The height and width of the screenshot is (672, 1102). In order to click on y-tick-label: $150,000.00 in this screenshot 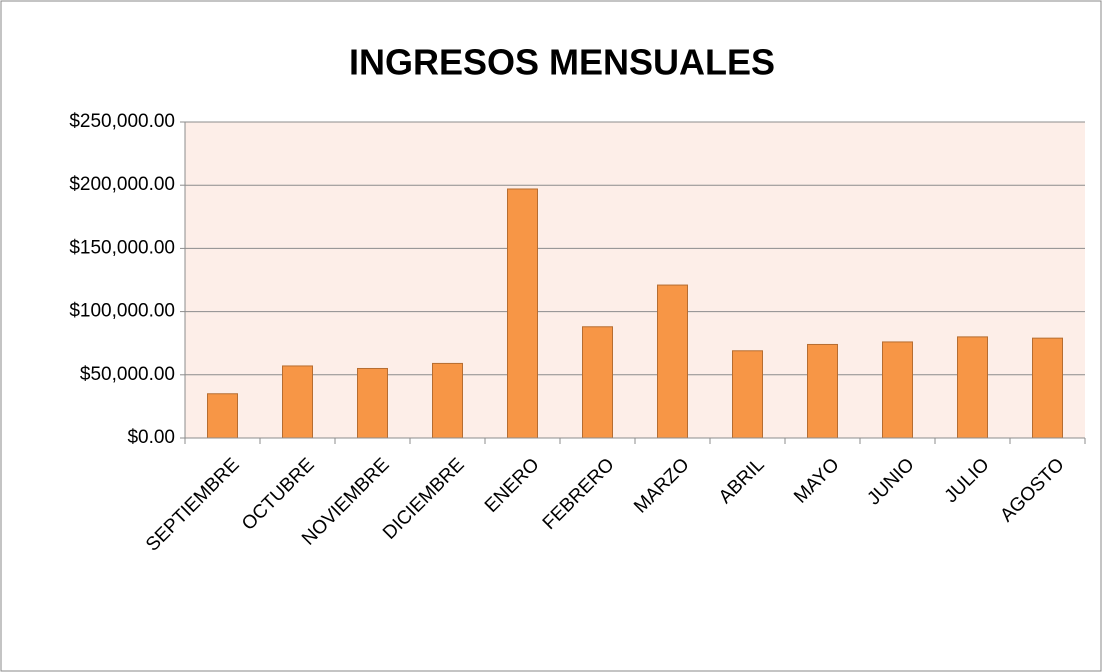, I will do `click(122, 247)`.